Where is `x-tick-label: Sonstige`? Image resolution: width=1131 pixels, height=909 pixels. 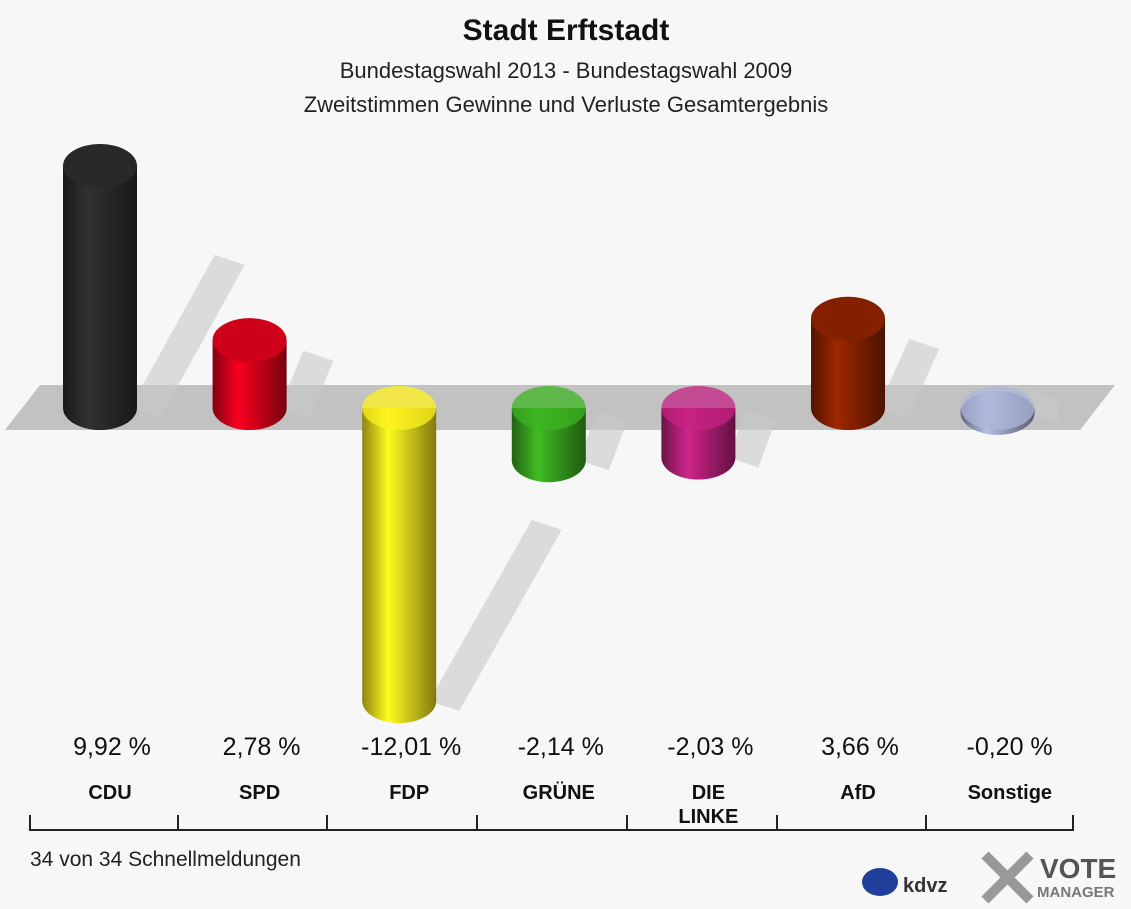 x-tick-label: Sonstige is located at coordinates (1010, 793).